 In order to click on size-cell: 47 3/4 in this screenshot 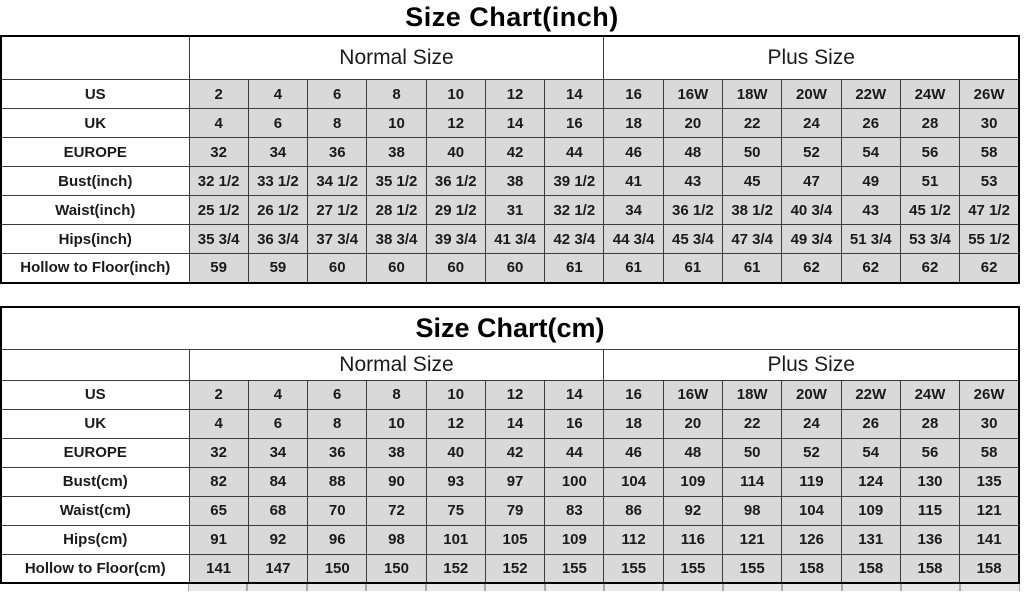, I will do `click(752, 239)`.